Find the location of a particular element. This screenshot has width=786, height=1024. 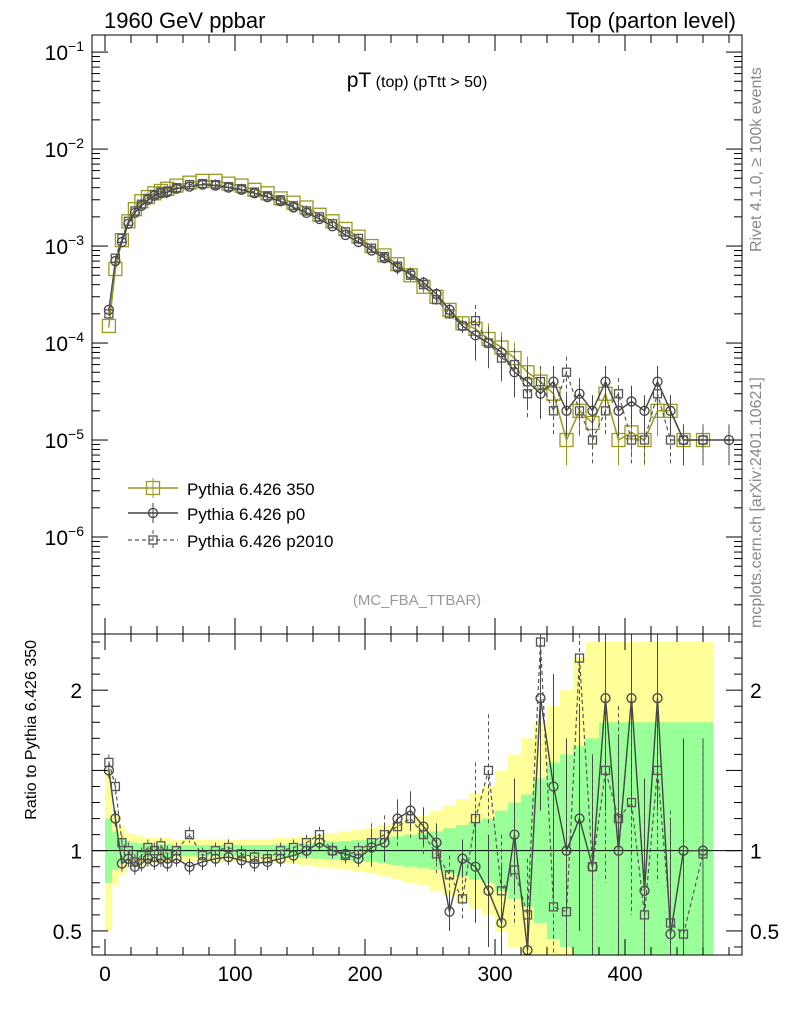

ratio-y-axis-label: Ratio to Pythia 6.426 350 is located at coordinates (31, 730).